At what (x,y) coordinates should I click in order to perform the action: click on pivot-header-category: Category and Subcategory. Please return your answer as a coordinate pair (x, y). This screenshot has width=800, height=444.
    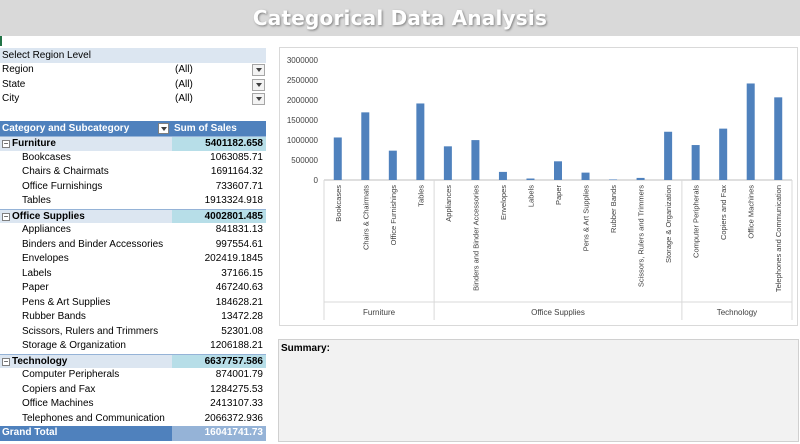
    Looking at the image, I should click on (66, 128).